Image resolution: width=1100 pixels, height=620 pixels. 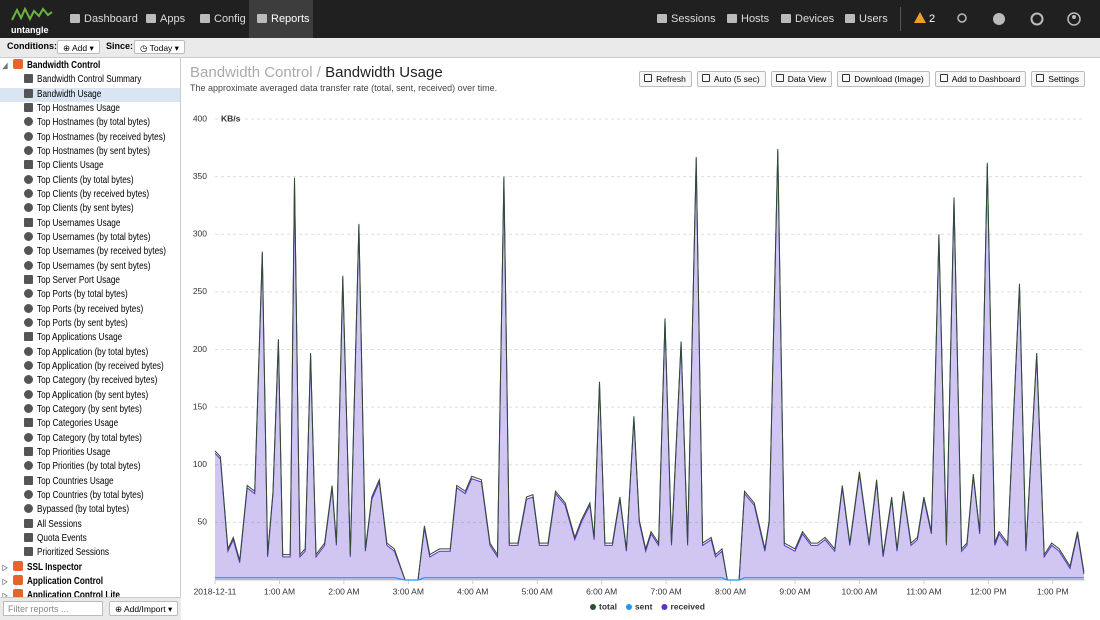 I want to click on since-button: ◷ Today ▾, so click(x=159, y=47).